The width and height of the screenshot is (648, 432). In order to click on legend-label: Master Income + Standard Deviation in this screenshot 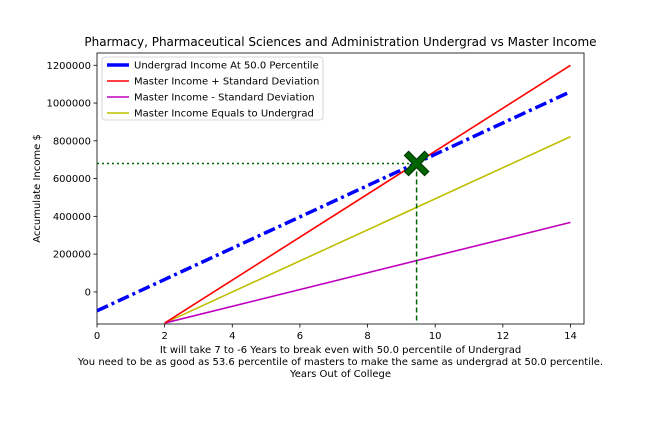, I will do `click(226, 82)`.